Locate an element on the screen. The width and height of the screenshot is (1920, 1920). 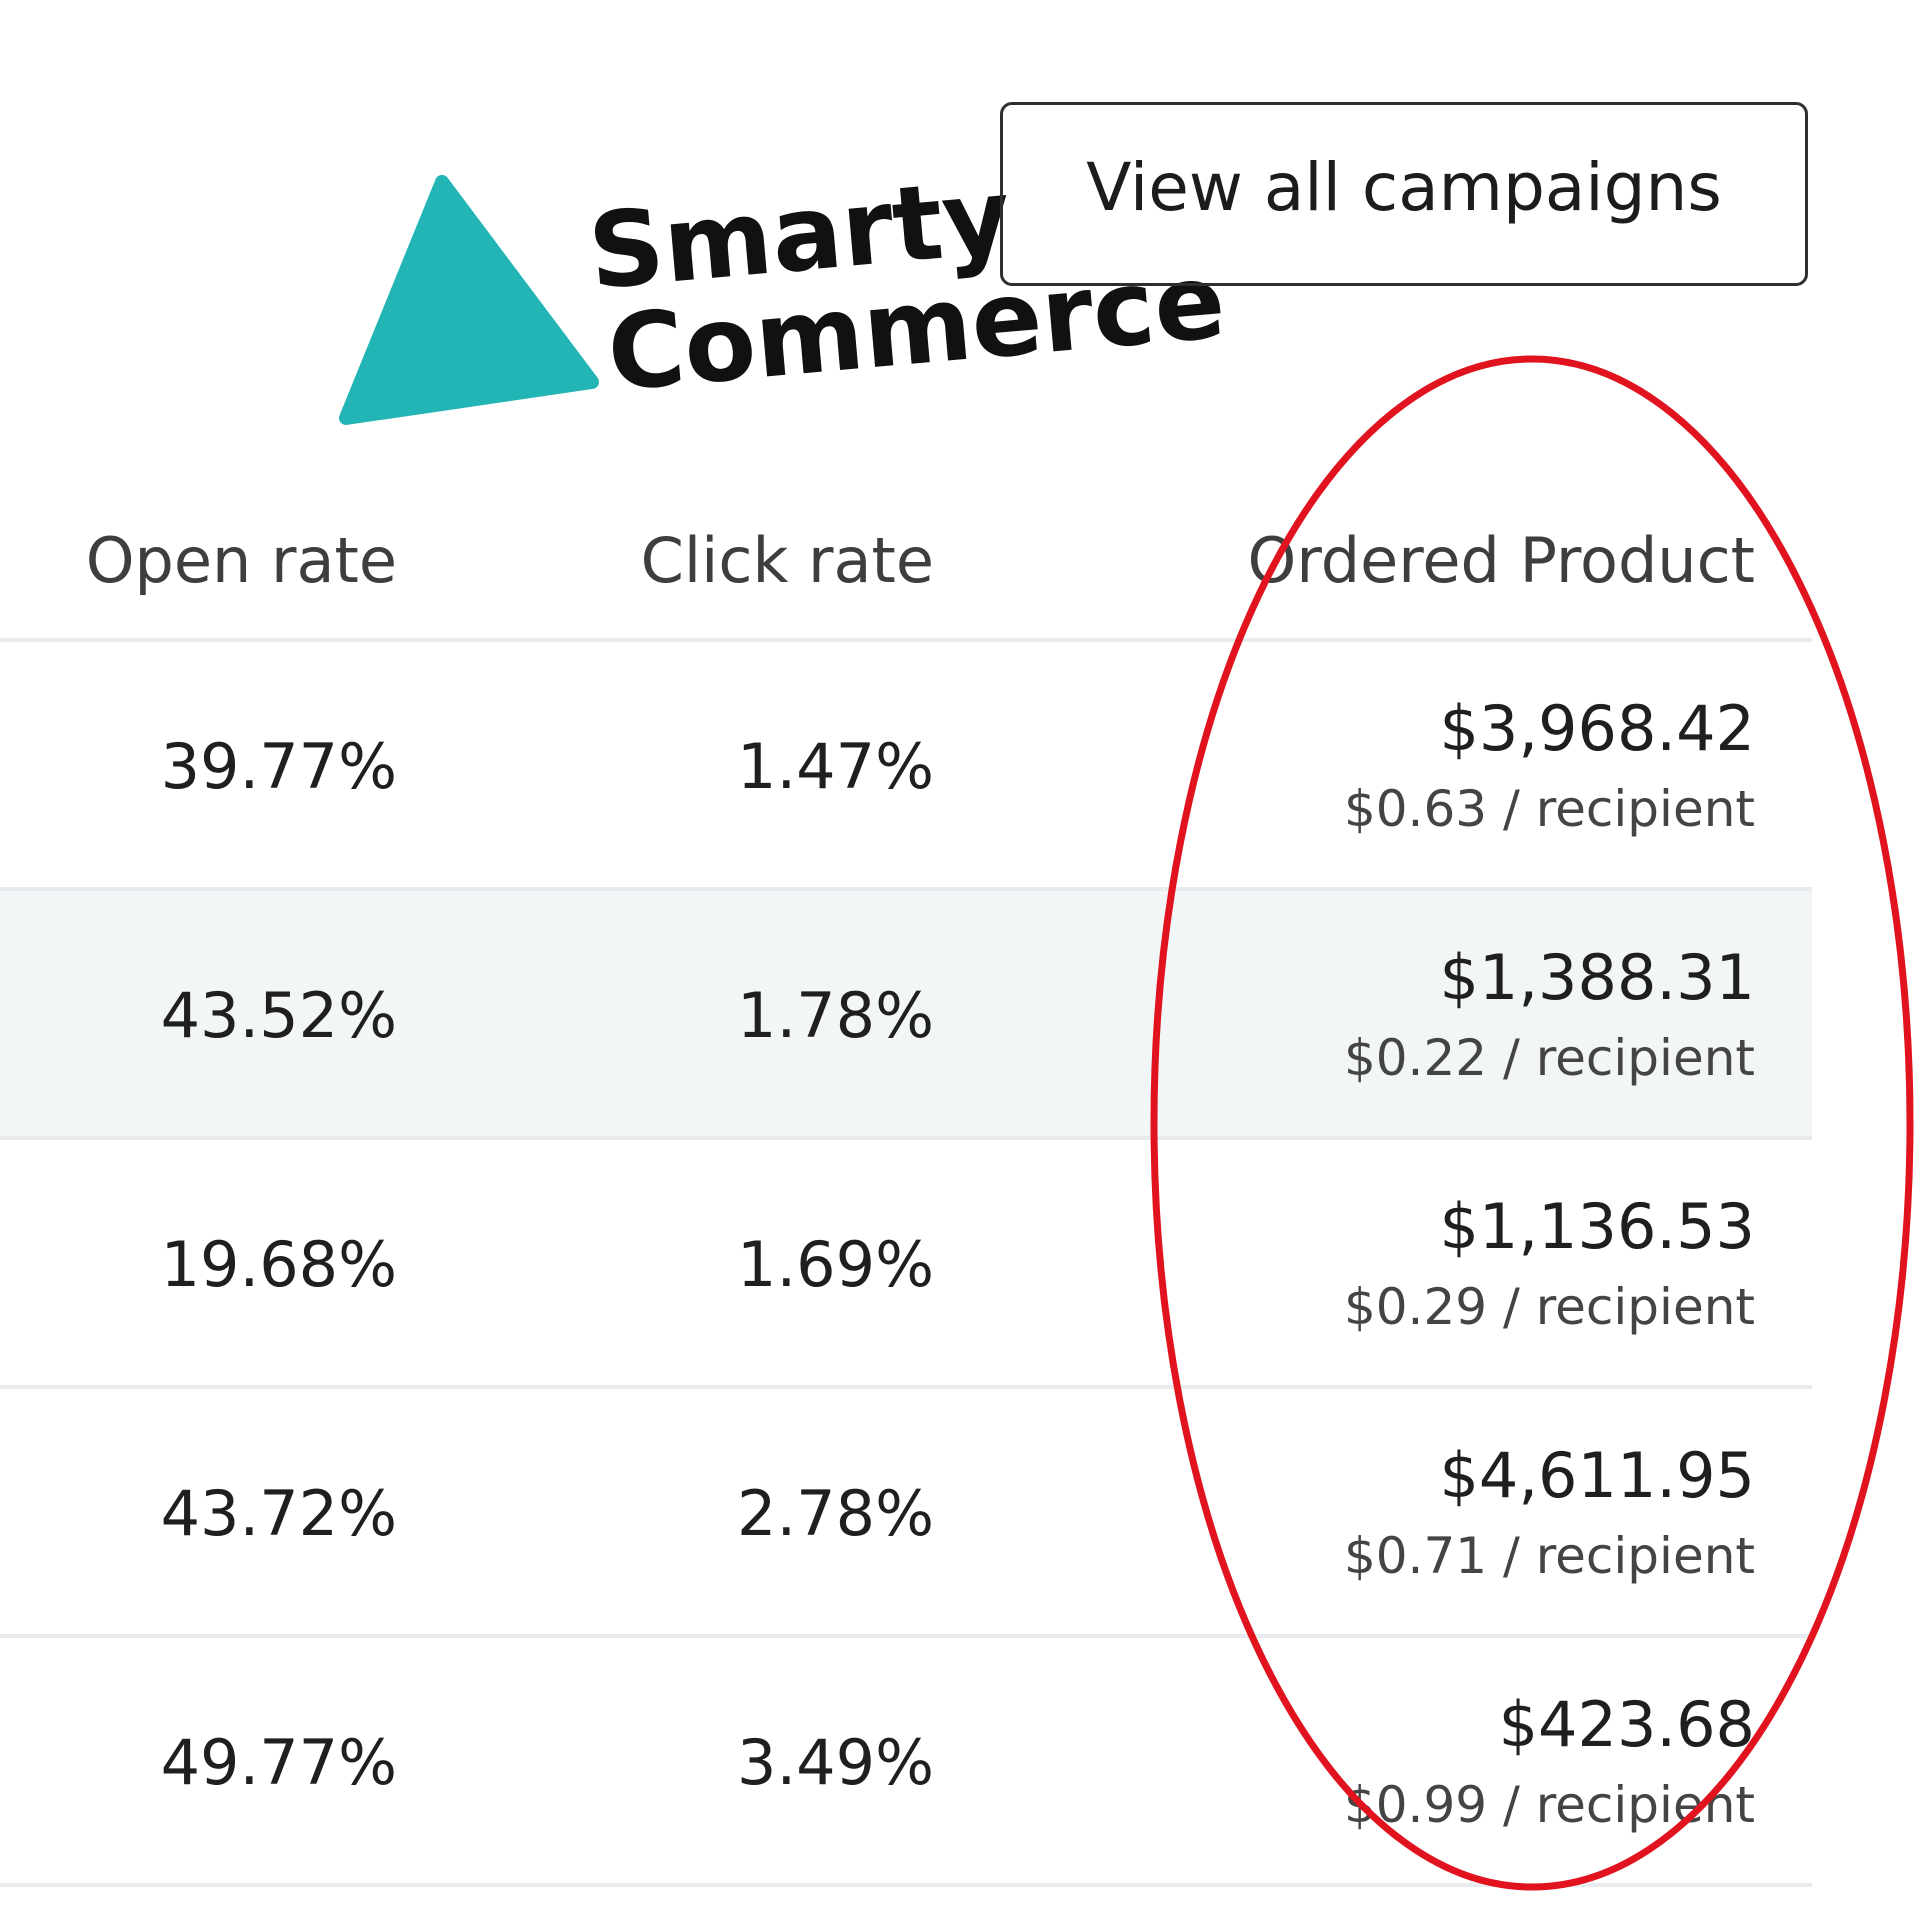
ordered-product-value: $3,968.42 is located at coordinates (1597, 728).